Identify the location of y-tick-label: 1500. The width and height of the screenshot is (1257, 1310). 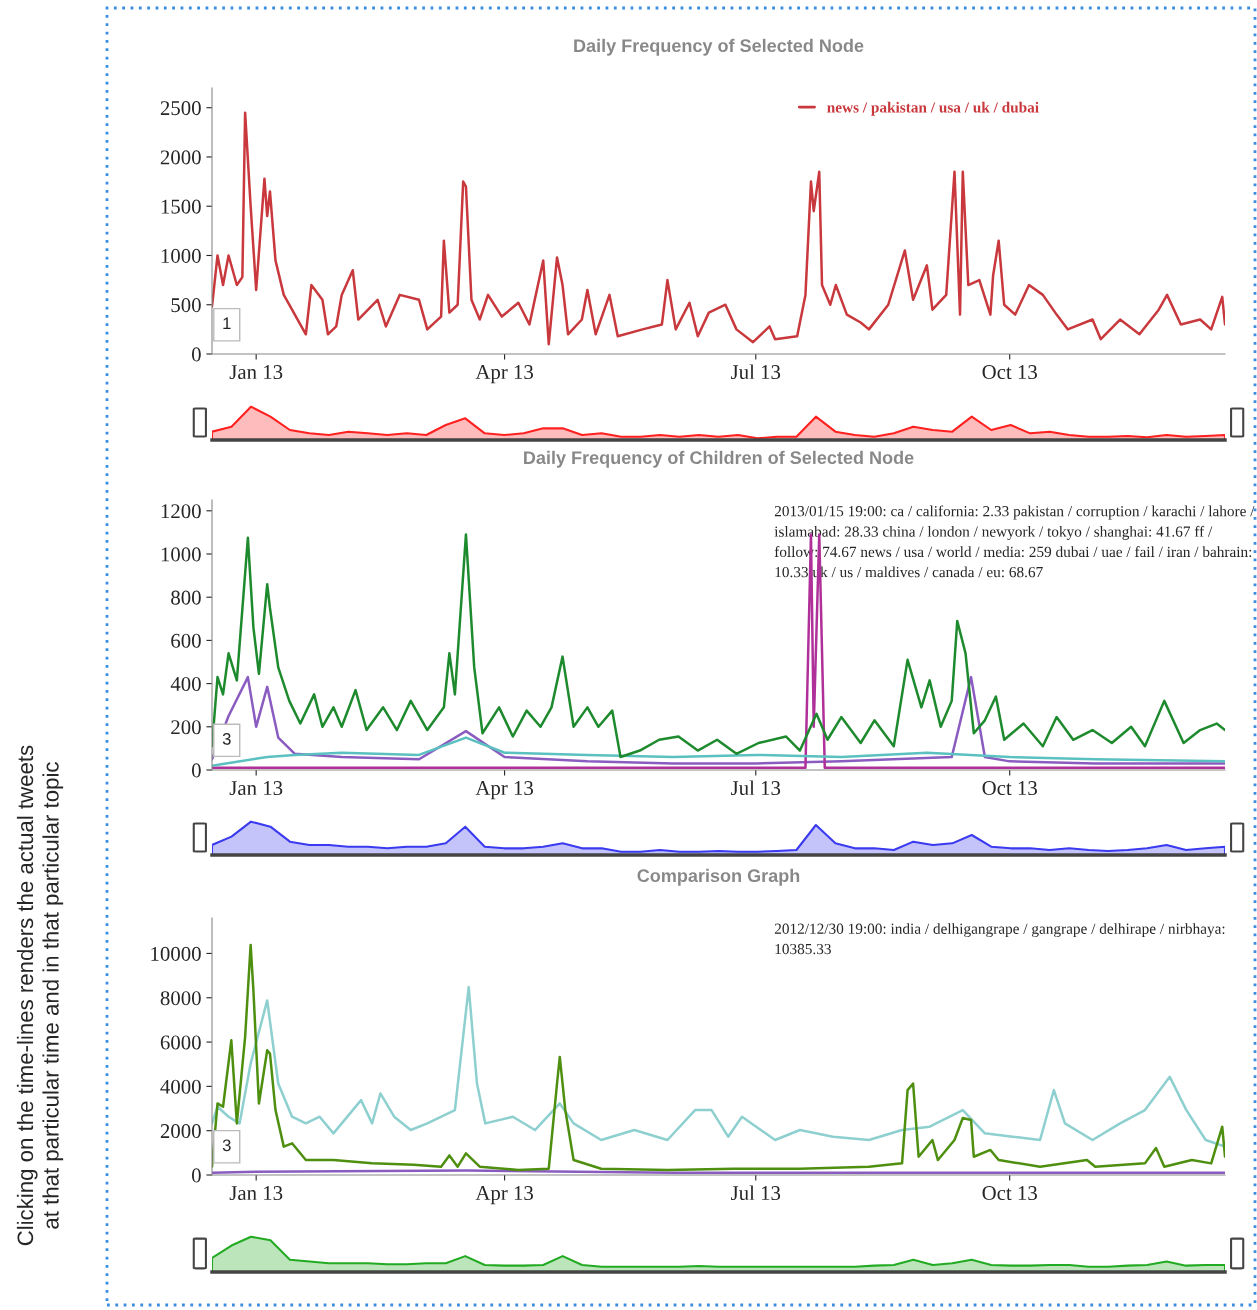
(181, 206).